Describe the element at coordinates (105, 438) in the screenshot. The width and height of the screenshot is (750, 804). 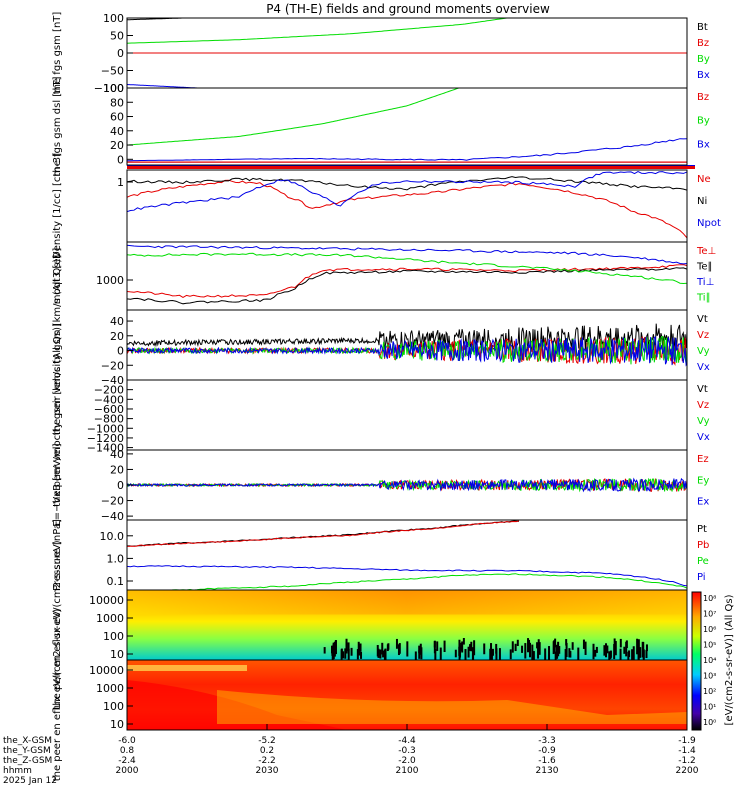
I see `y-tick-label: −1200` at that location.